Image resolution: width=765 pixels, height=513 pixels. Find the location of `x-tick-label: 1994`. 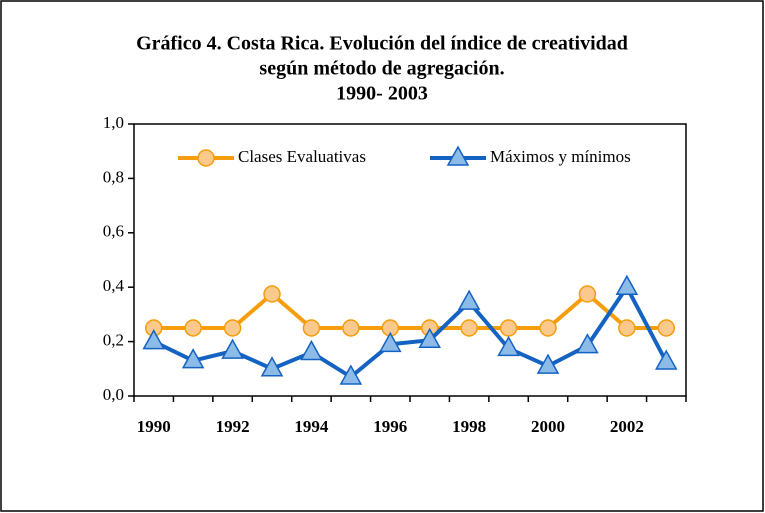

x-tick-label: 1994 is located at coordinates (311, 426).